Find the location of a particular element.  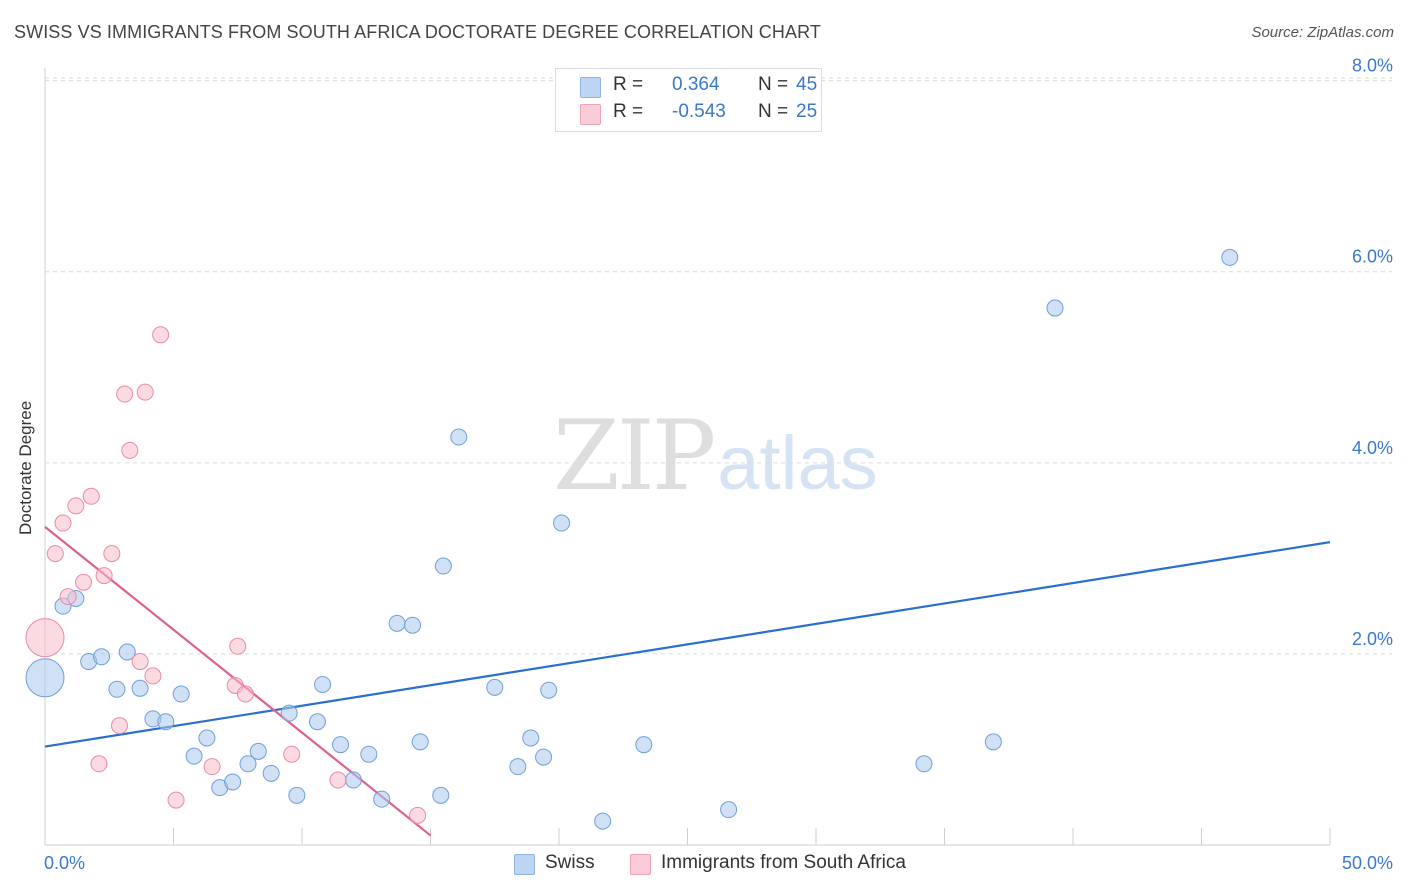

y-tick-label: 2.0% is located at coordinates (1372, 639).